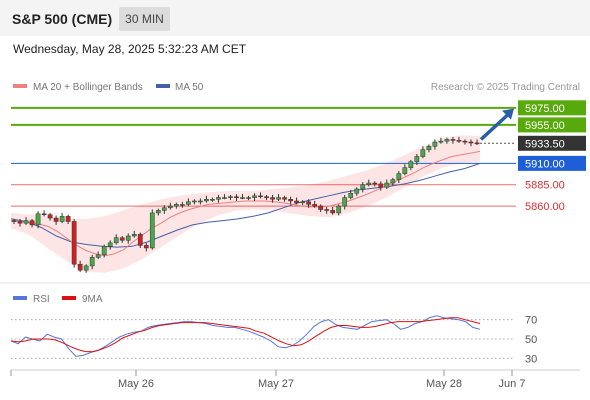 The width and height of the screenshot is (590, 400). I want to click on rsi-tick-label: 70, so click(531, 321).